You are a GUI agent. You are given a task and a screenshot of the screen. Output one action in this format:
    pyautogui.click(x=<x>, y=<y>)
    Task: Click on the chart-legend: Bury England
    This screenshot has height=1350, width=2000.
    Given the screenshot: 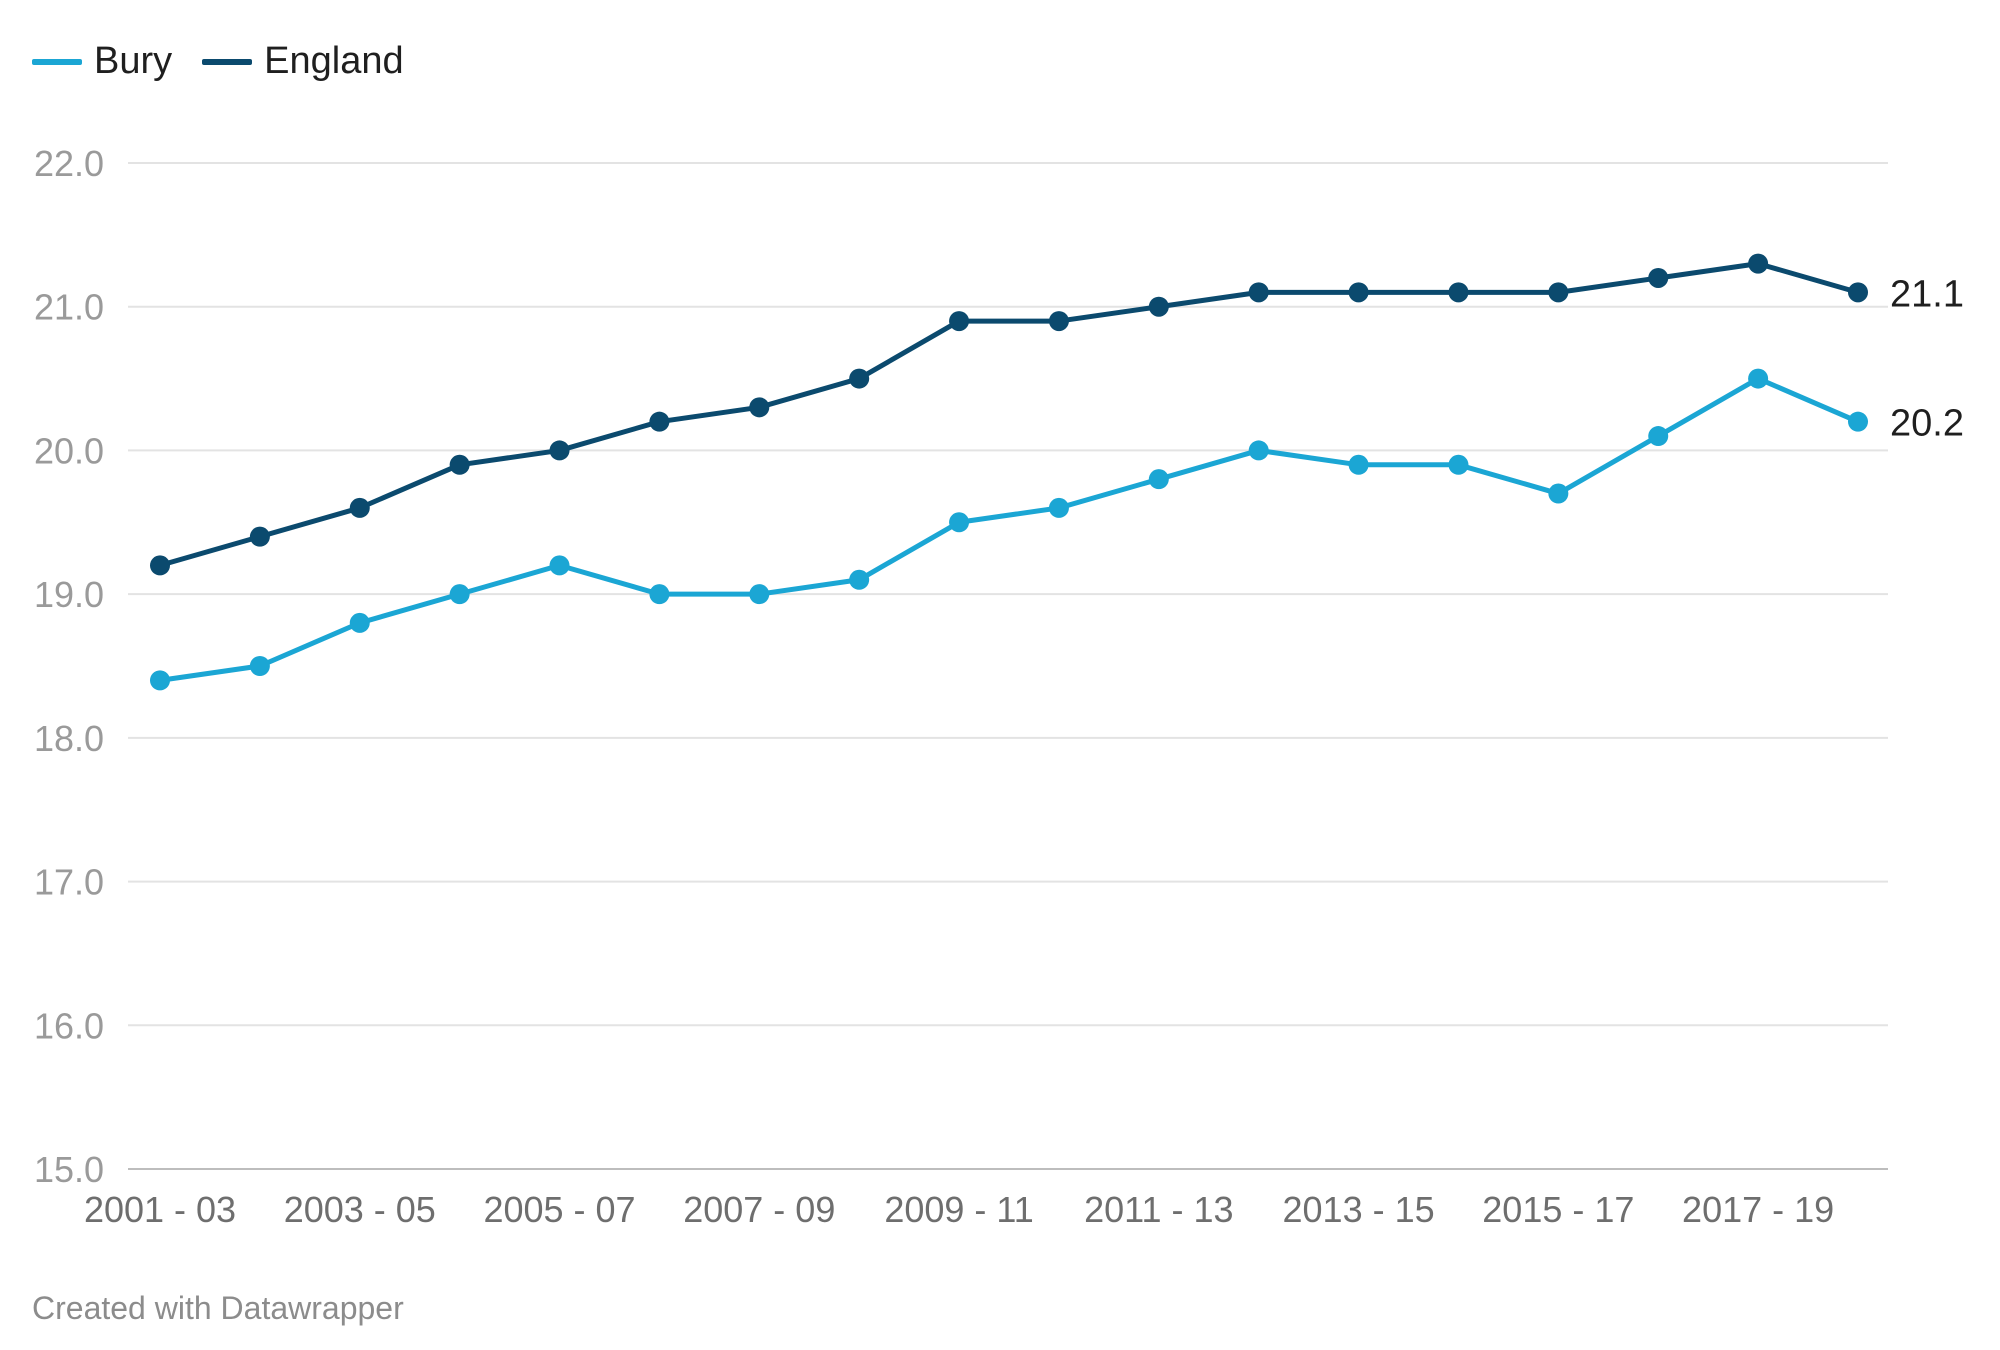 What is the action you would take?
    pyautogui.click(x=218, y=61)
    